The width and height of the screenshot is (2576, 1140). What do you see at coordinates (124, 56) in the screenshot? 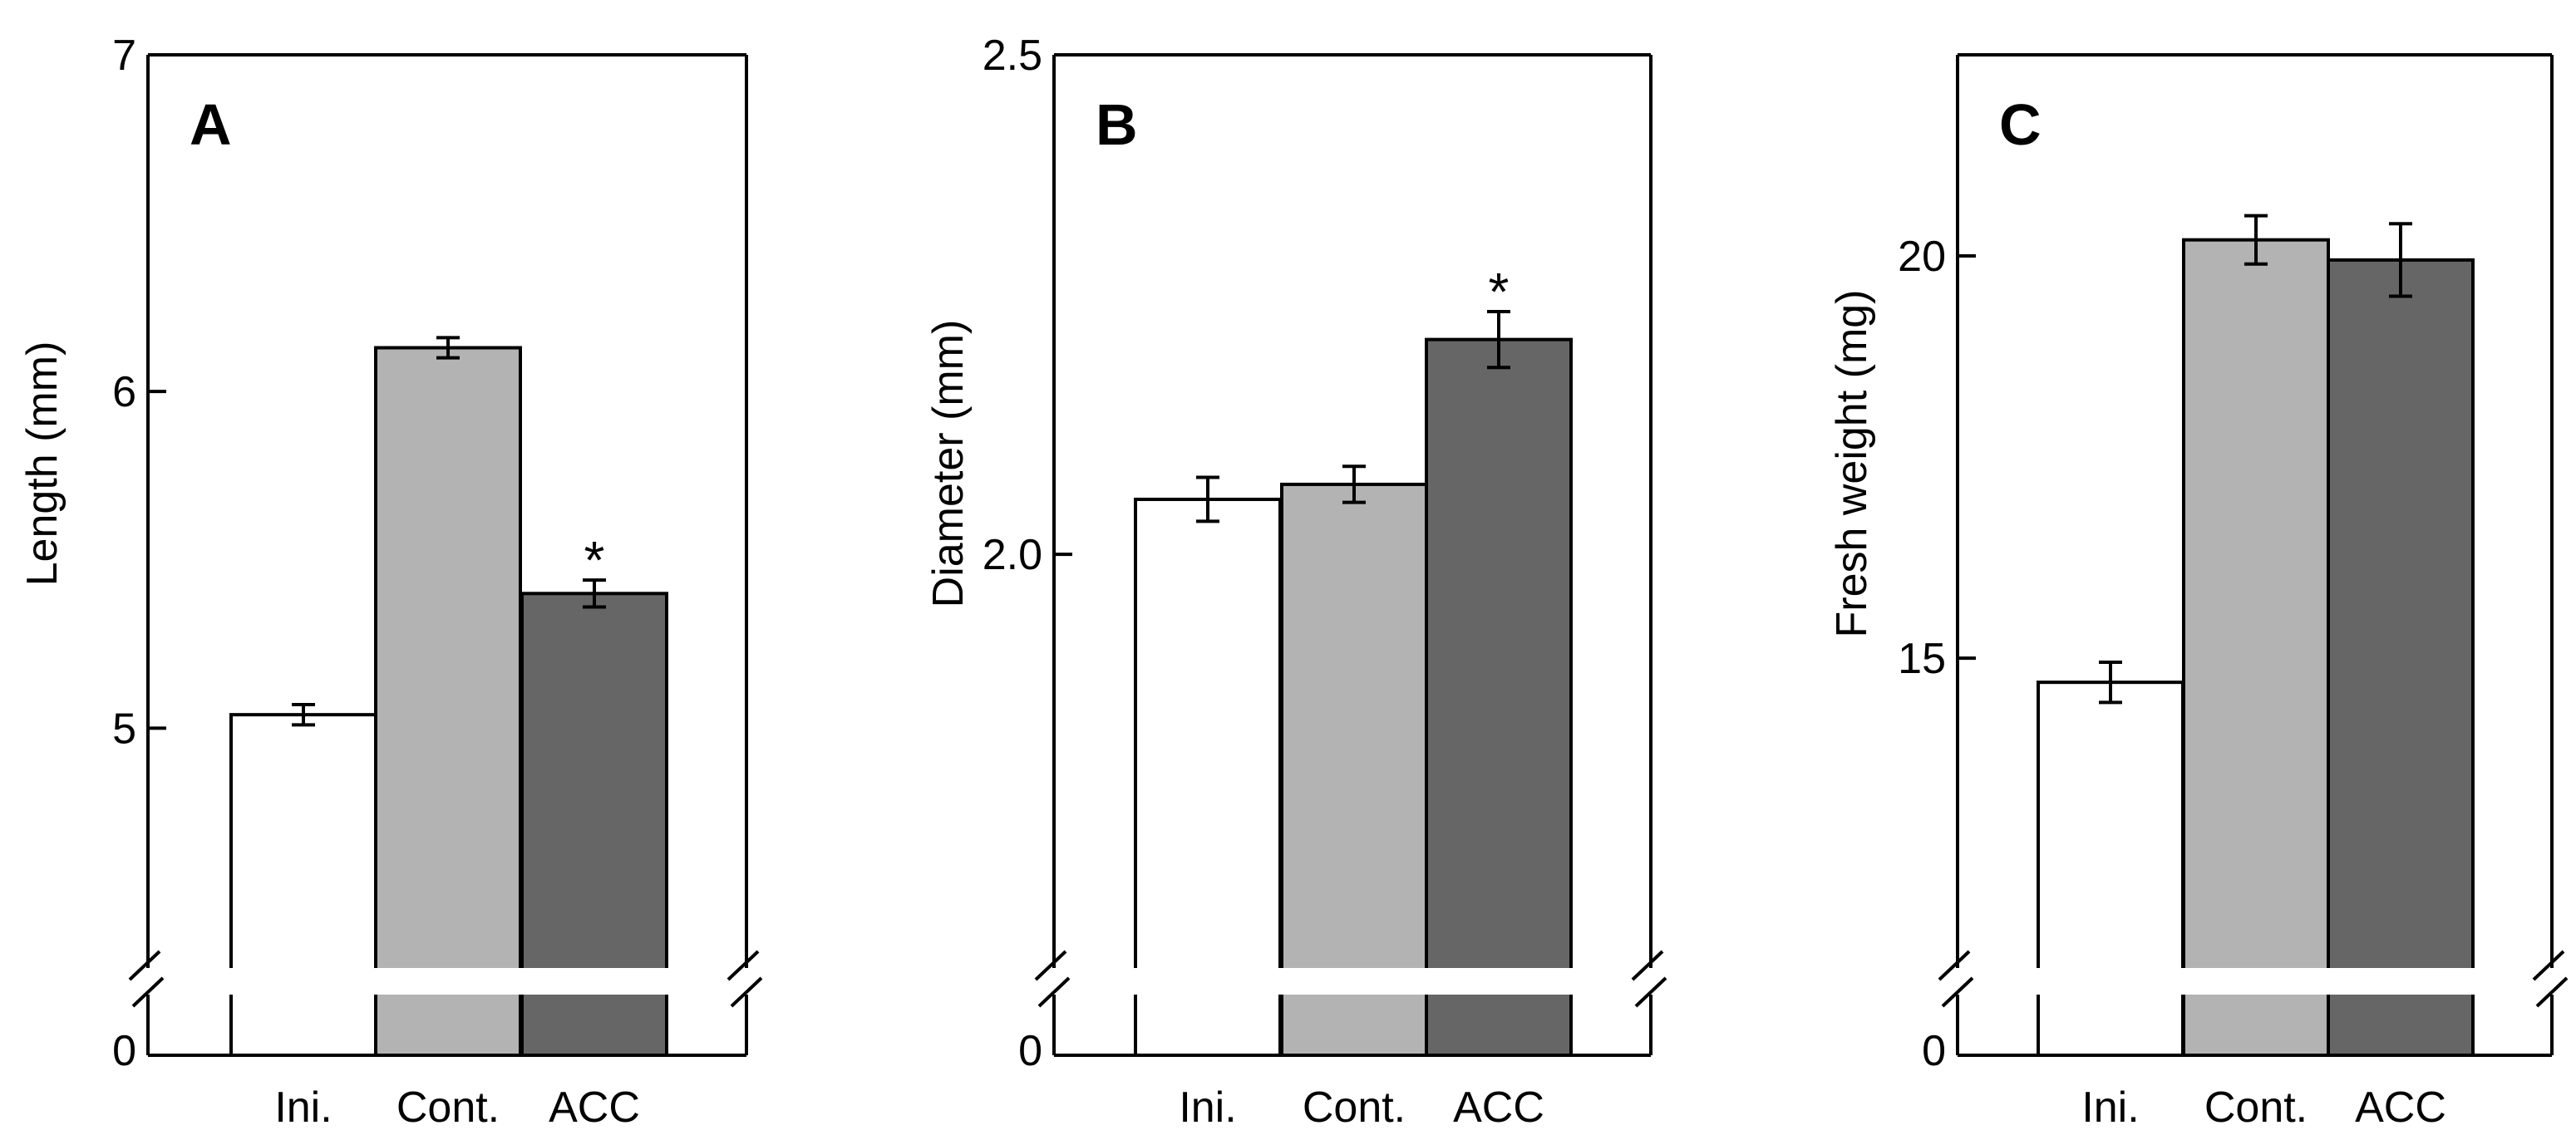
I see `y-tick-label: 7` at bounding box center [124, 56].